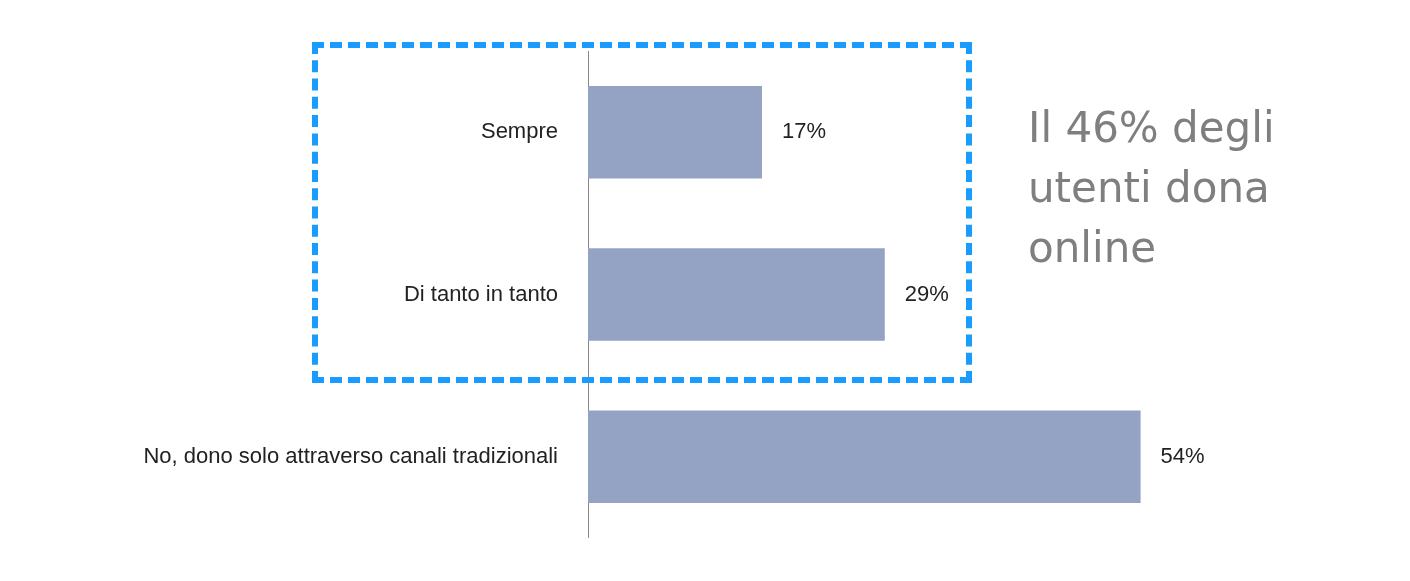 This screenshot has width=1410, height=581. I want to click on data-label: 17%, so click(804, 131).